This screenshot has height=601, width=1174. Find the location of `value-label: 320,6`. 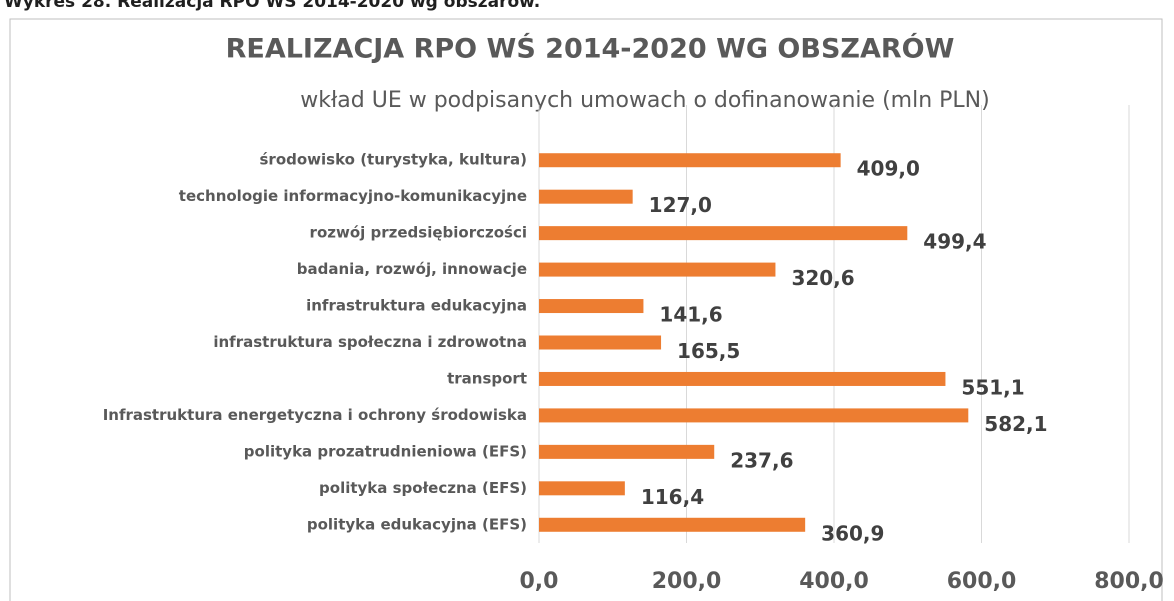

value-label: 320,6 is located at coordinates (822, 278).